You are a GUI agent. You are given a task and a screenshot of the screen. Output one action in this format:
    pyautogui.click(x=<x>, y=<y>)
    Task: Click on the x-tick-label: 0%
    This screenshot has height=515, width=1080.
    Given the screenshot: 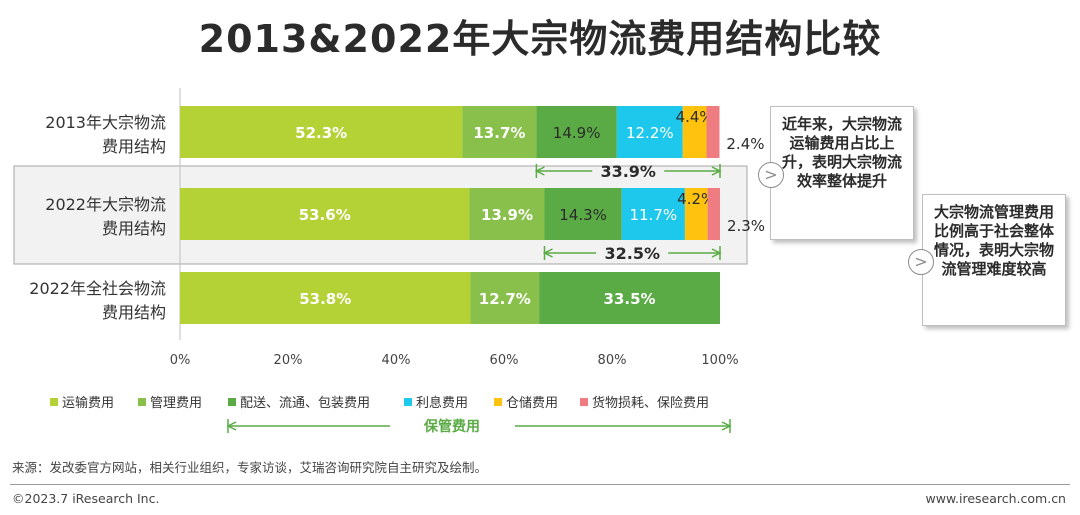 What is the action you would take?
    pyautogui.click(x=180, y=360)
    